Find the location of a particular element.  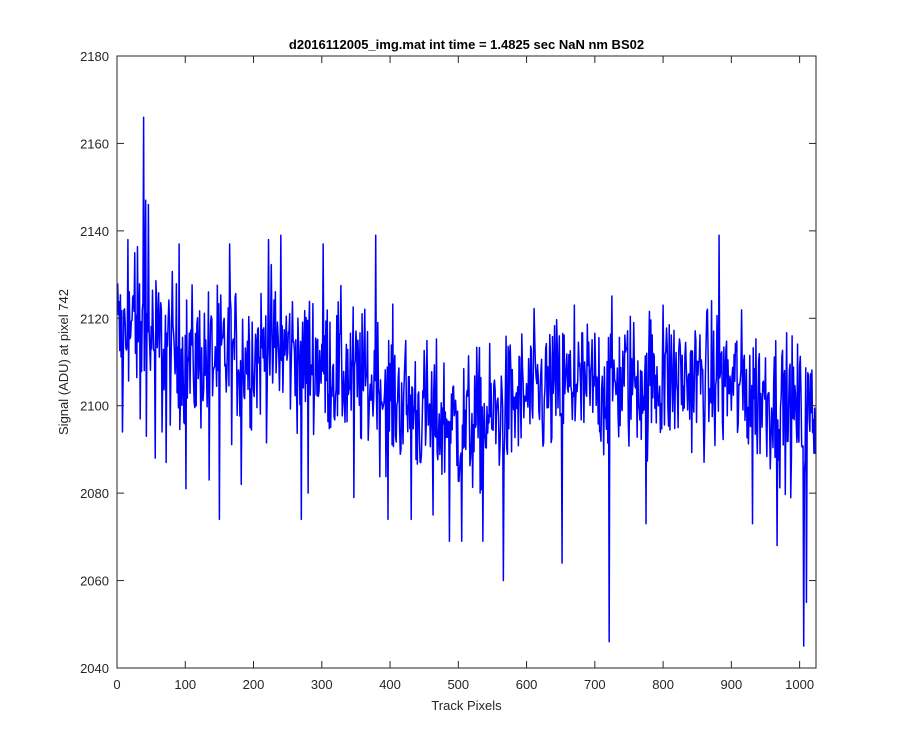

x-tick-label: 0 is located at coordinates (116, 684).